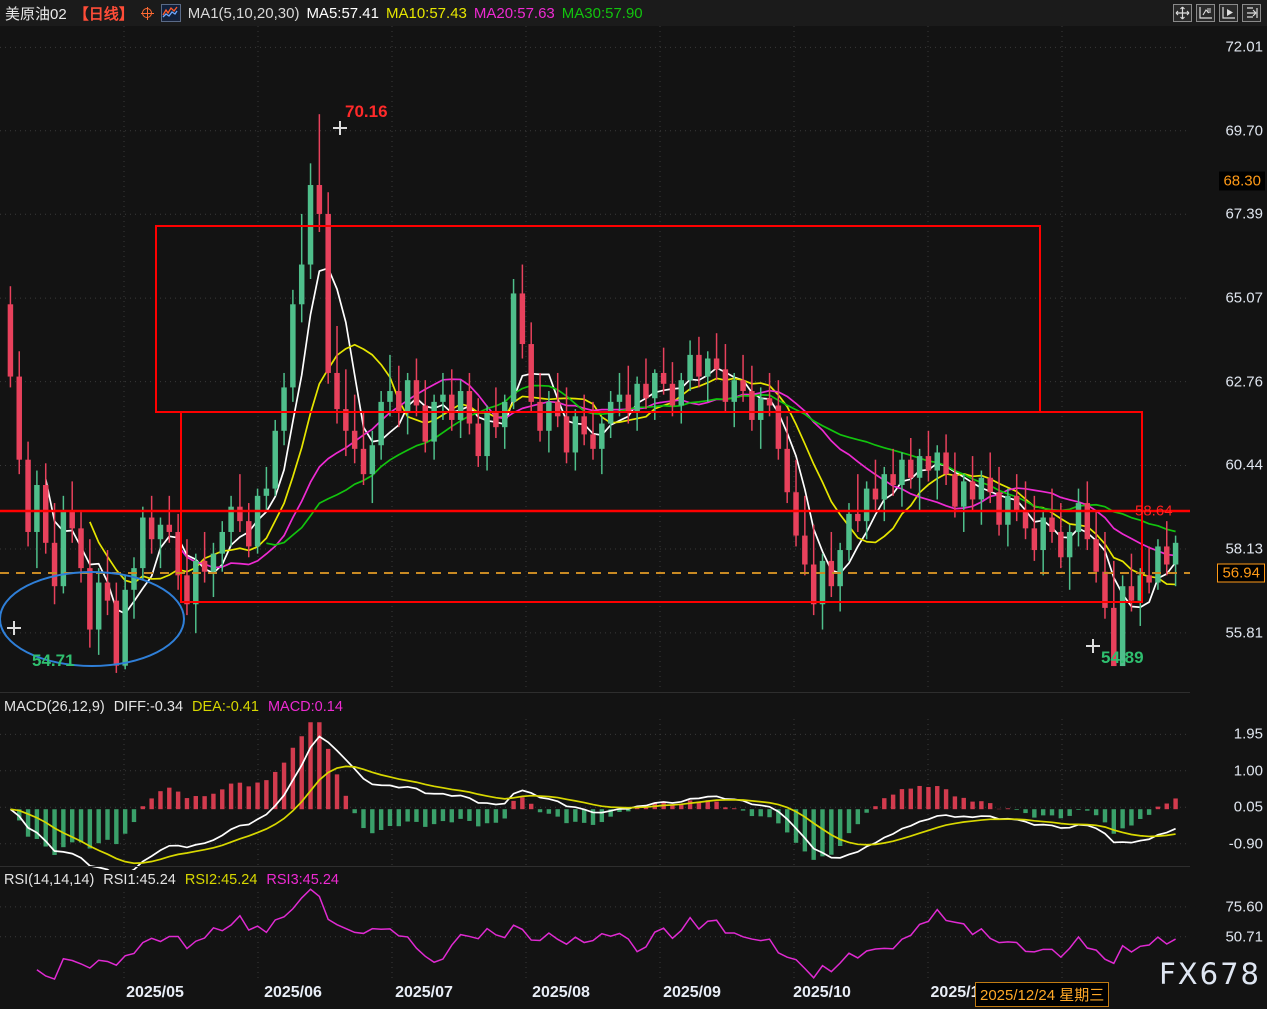 The width and height of the screenshot is (1267, 1009). What do you see at coordinates (1210, 974) in the screenshot?
I see `watermark: FX678` at bounding box center [1210, 974].